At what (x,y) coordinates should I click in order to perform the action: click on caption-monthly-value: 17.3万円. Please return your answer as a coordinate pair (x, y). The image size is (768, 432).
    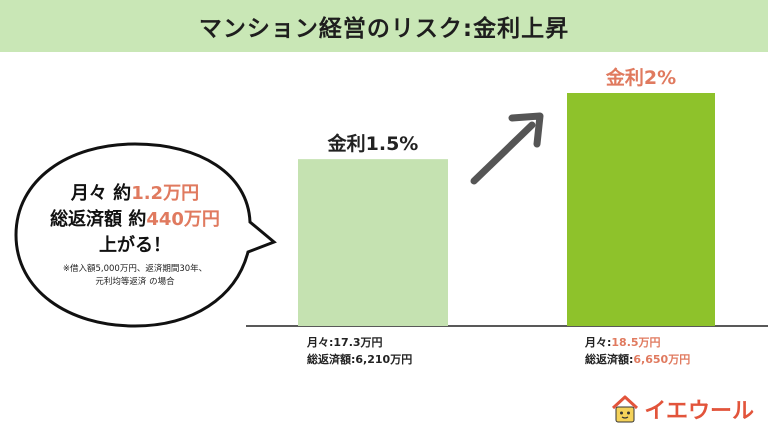
    Looking at the image, I should click on (358, 342).